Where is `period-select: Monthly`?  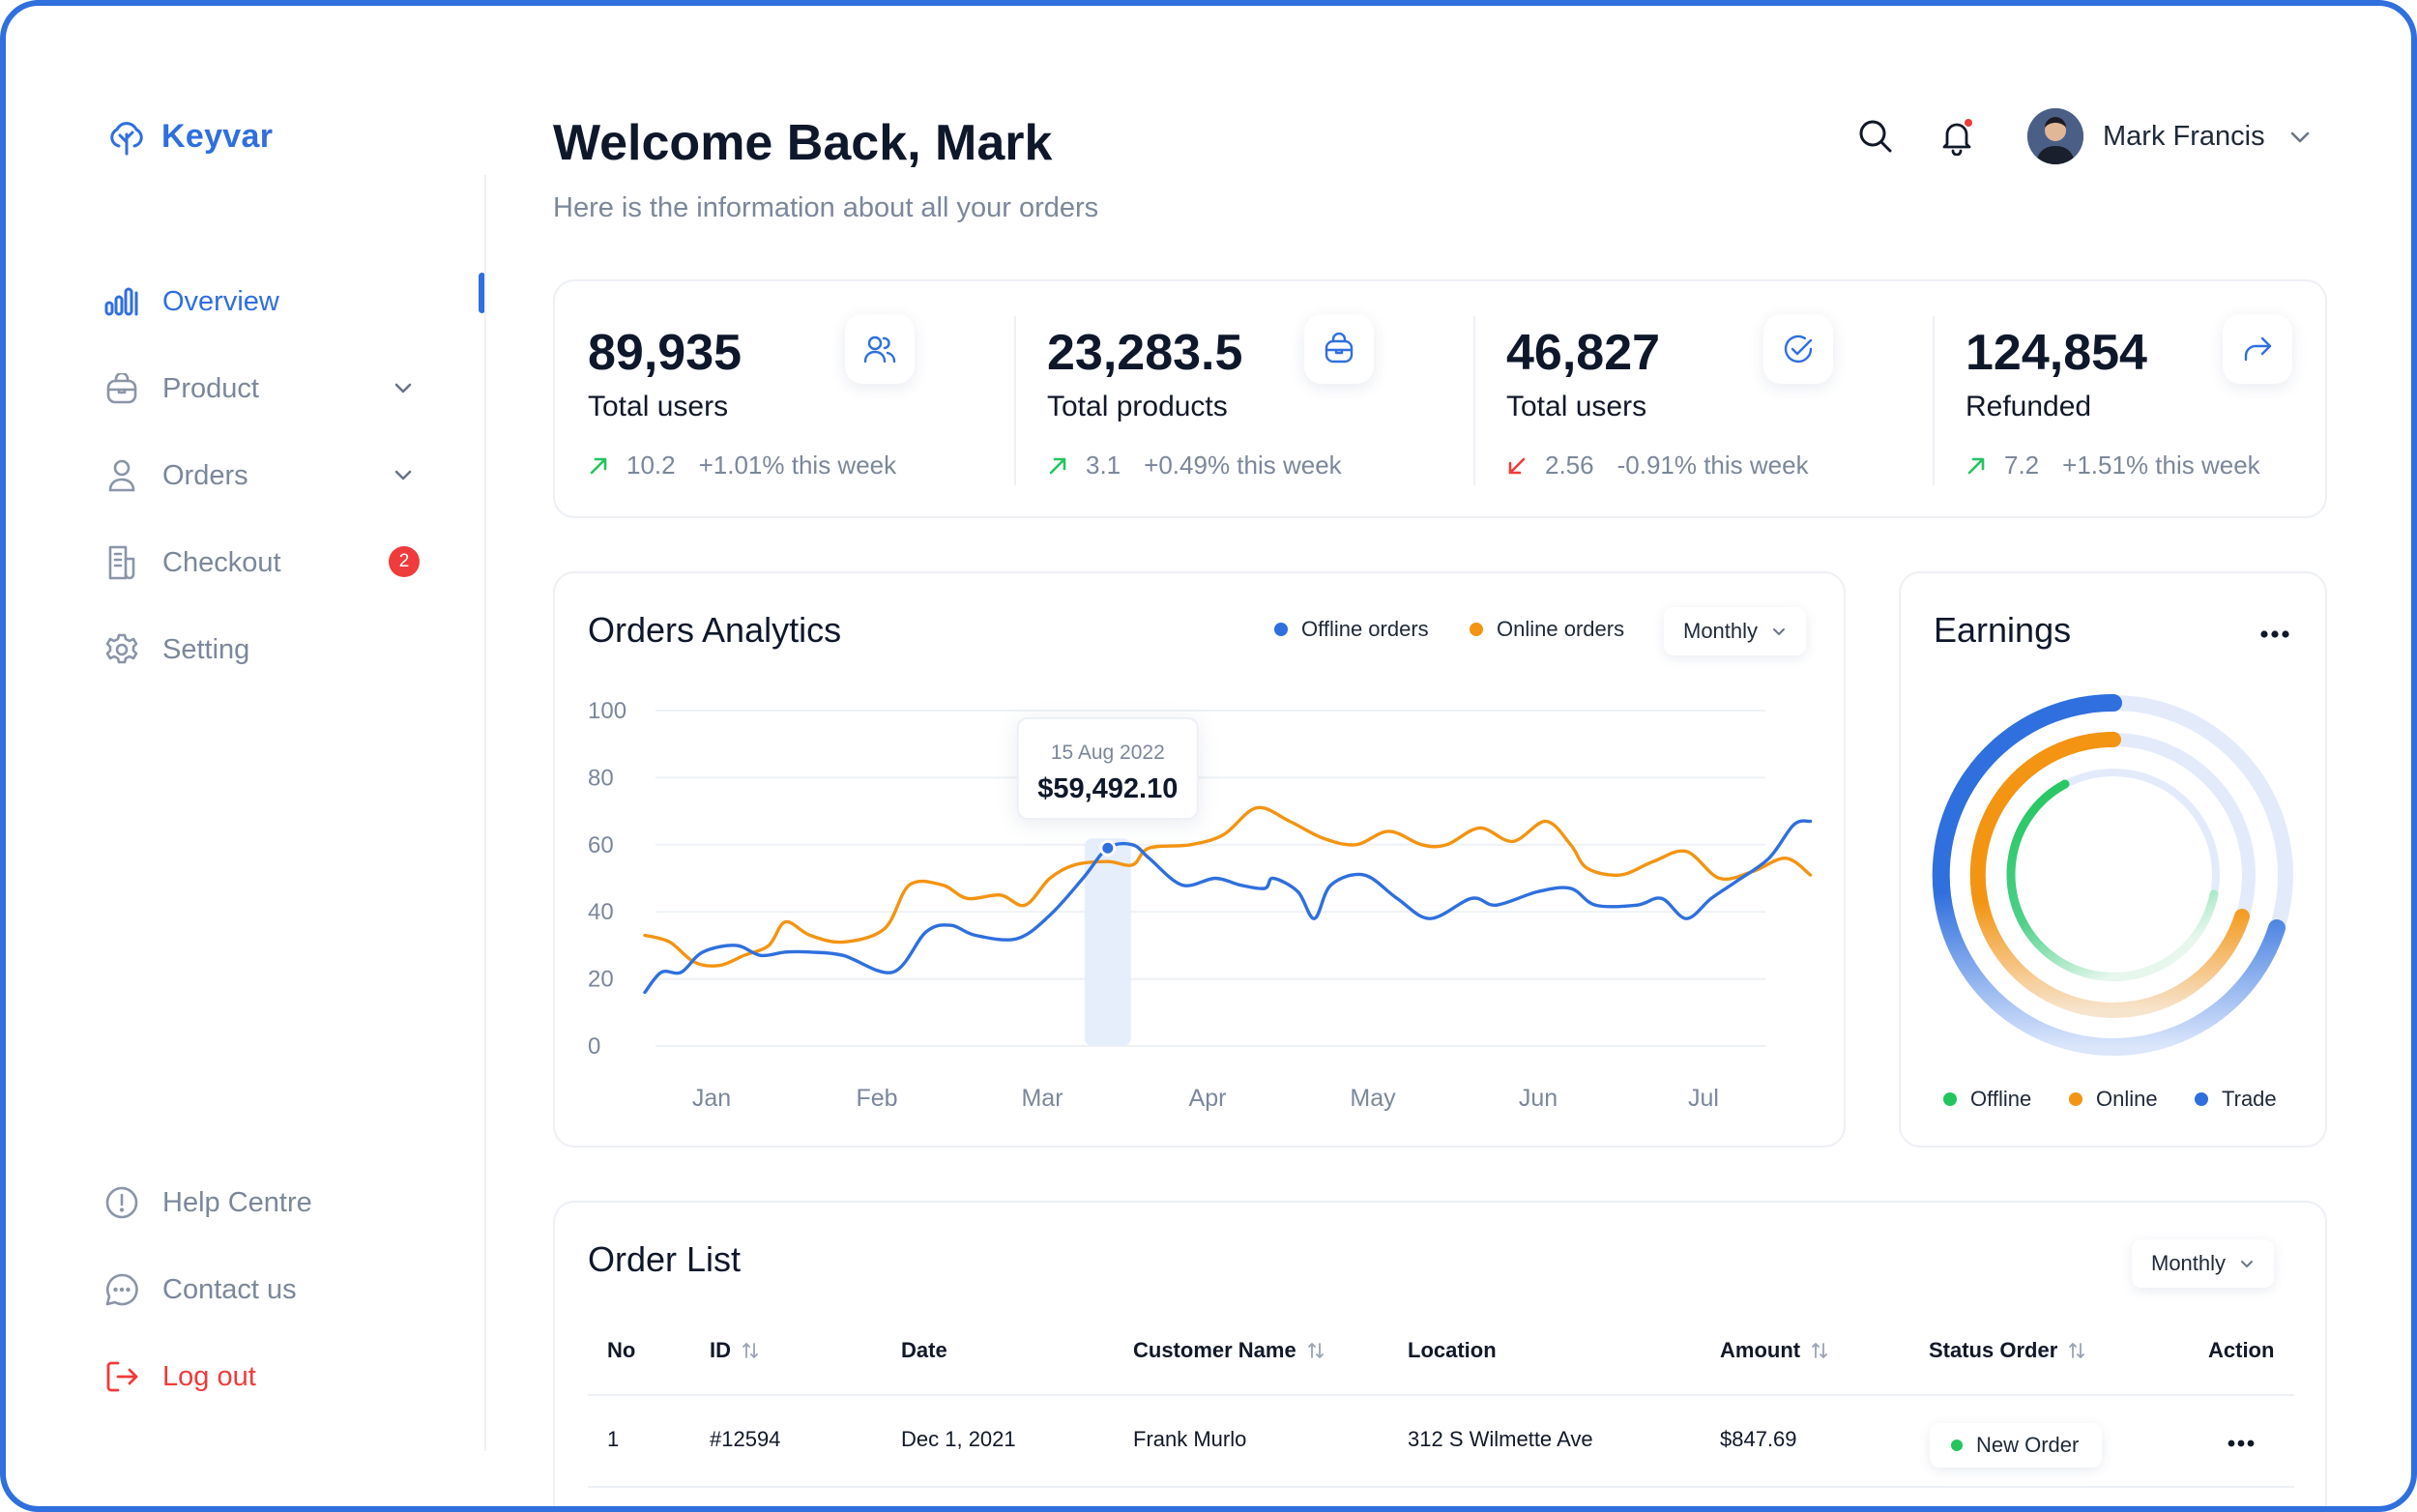 period-select: Monthly is located at coordinates (1735, 631).